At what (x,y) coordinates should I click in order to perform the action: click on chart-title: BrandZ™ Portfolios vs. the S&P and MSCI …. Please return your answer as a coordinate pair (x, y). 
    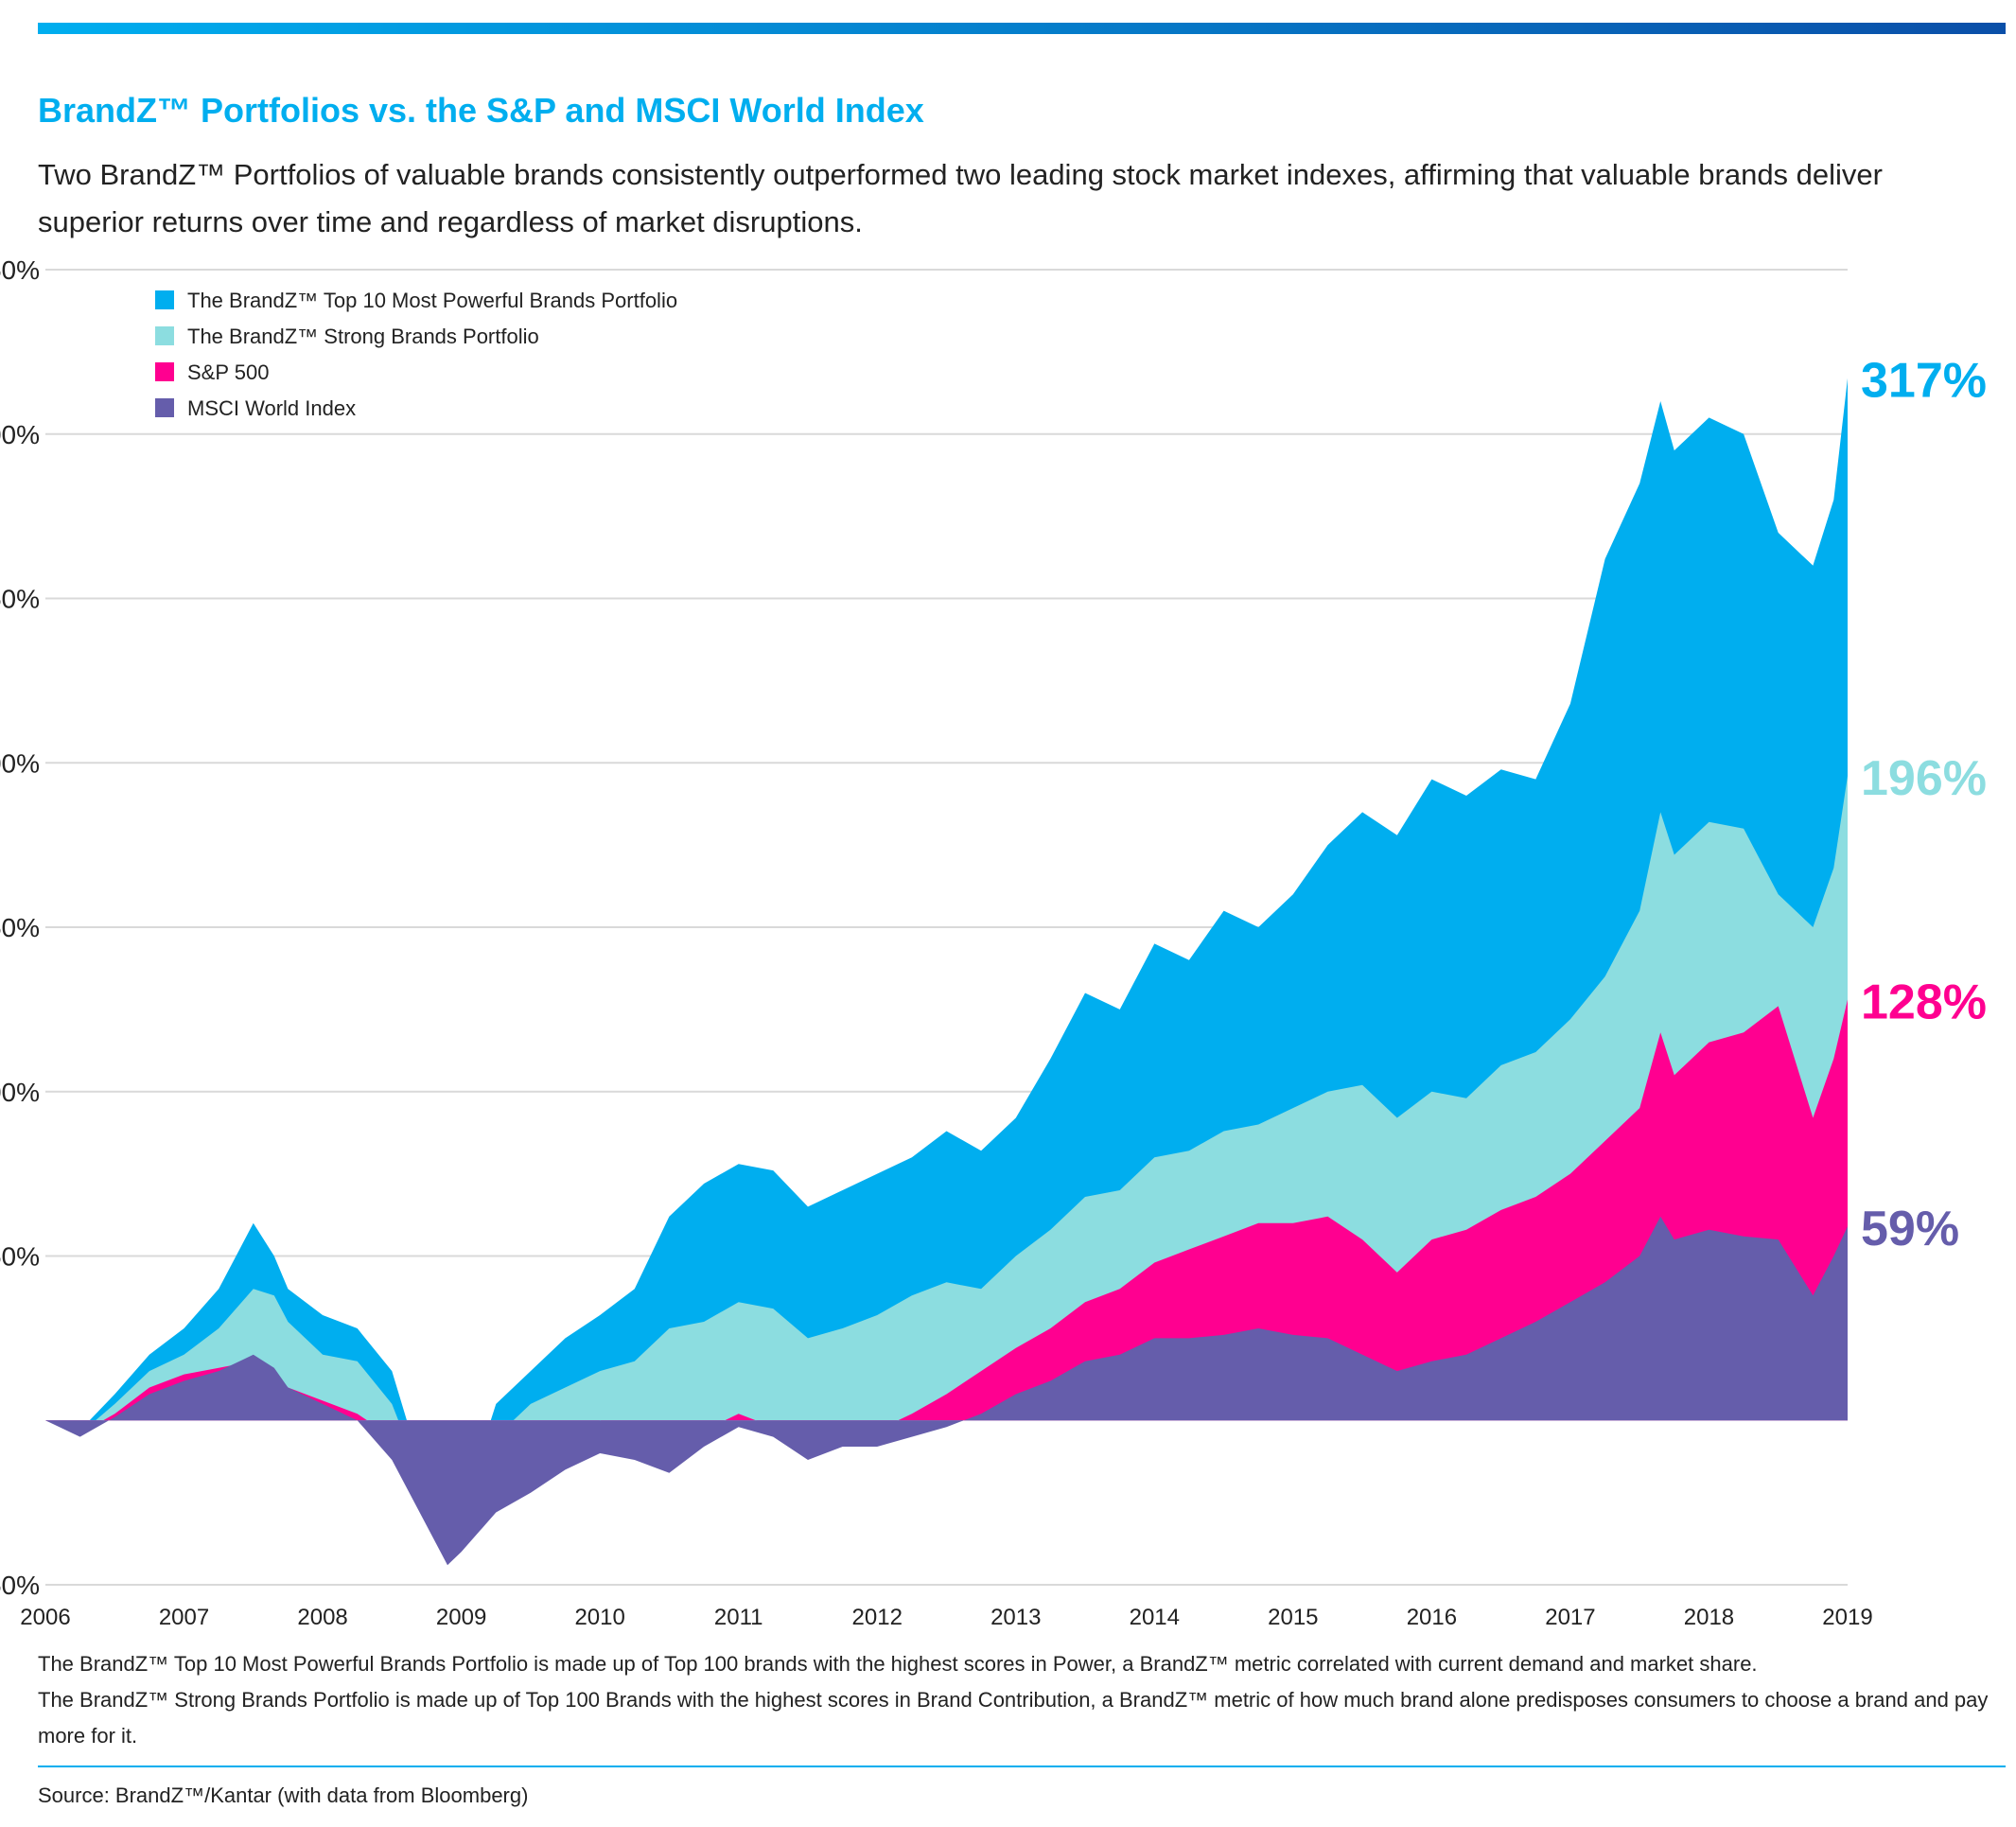
    Looking at the image, I should click on (481, 110).